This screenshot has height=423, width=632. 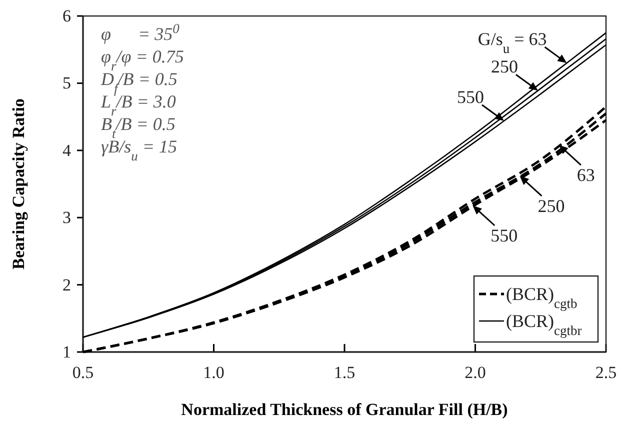 What do you see at coordinates (585, 175) in the screenshot?
I see `annotation: 63` at bounding box center [585, 175].